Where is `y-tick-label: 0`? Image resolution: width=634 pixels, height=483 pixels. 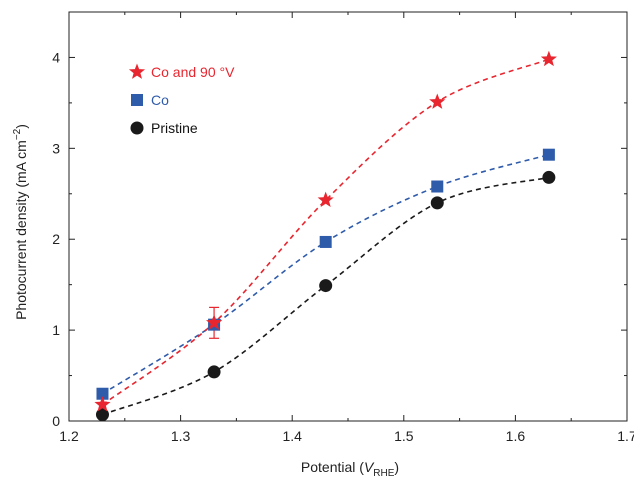 y-tick-label: 0 is located at coordinates (56, 421).